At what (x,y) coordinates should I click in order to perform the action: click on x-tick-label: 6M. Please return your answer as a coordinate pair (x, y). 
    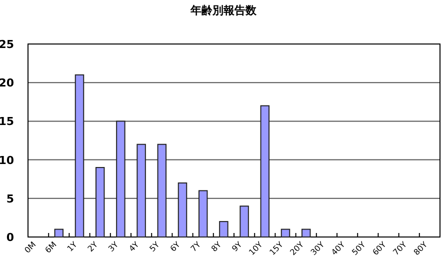
    Looking at the image, I should click on (50, 247).